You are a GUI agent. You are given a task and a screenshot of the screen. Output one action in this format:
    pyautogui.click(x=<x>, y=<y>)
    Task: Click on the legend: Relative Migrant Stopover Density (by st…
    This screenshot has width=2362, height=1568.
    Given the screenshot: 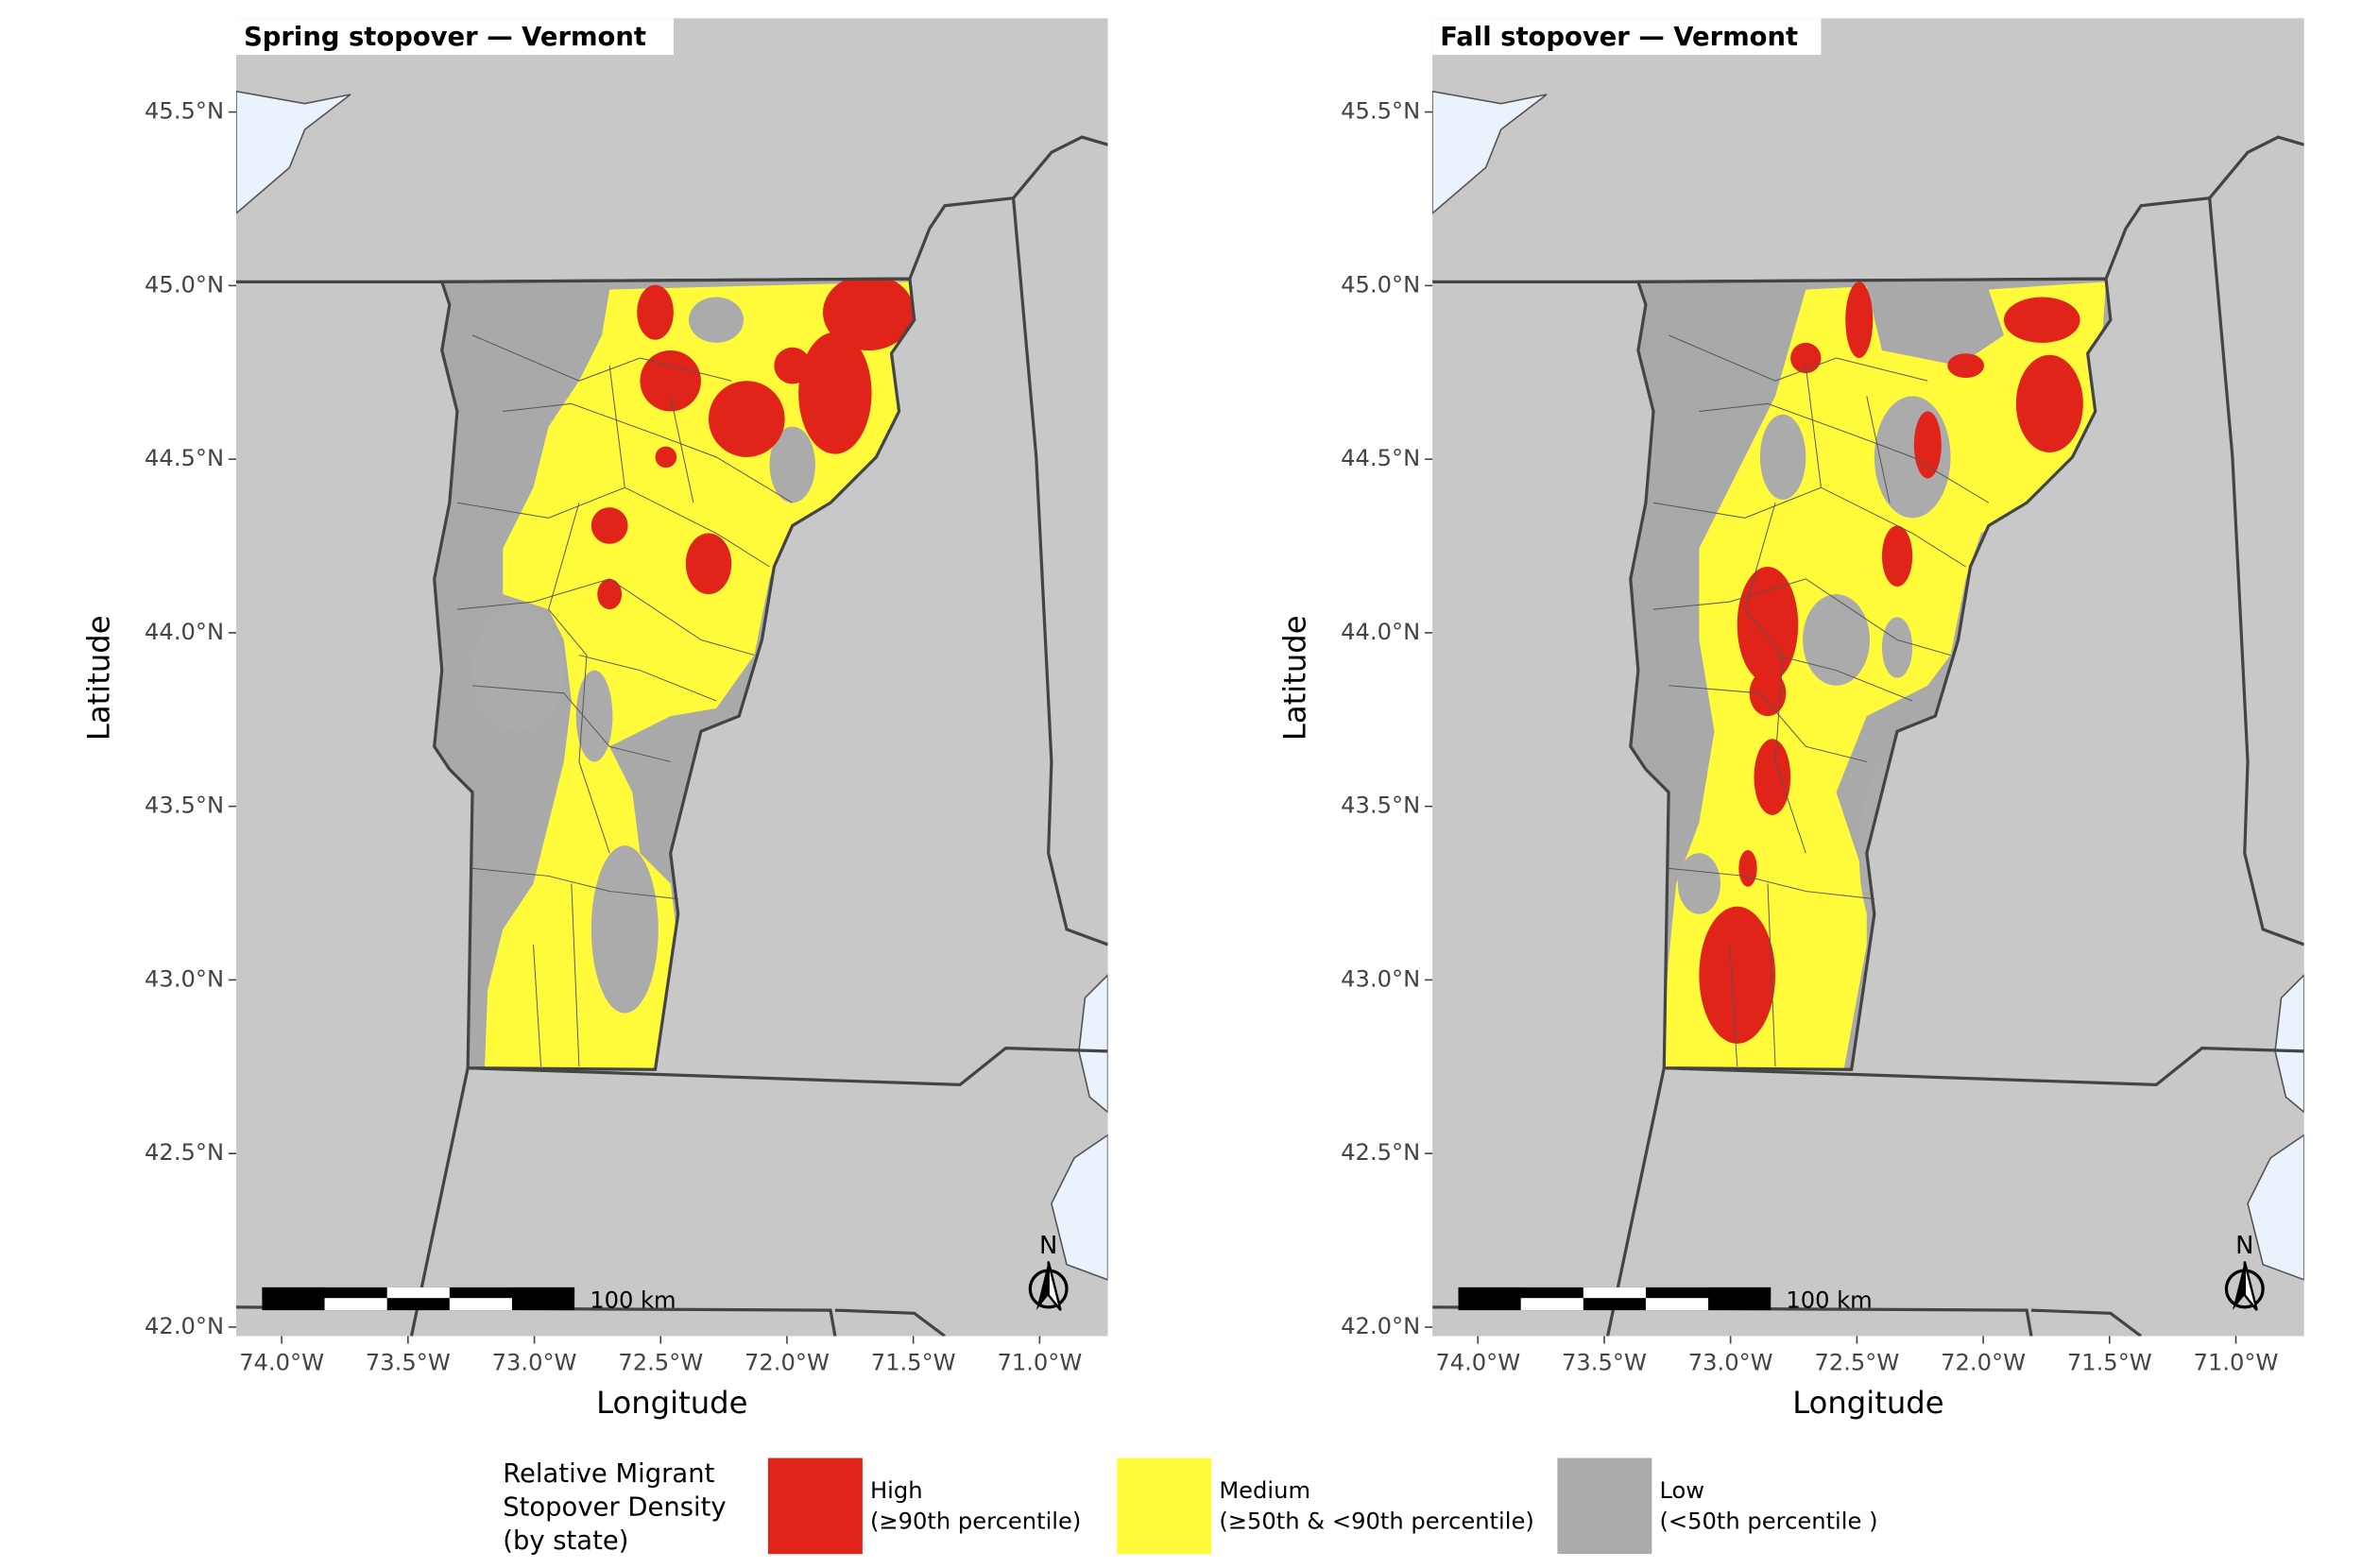 What is the action you would take?
    pyautogui.click(x=1190, y=1506)
    